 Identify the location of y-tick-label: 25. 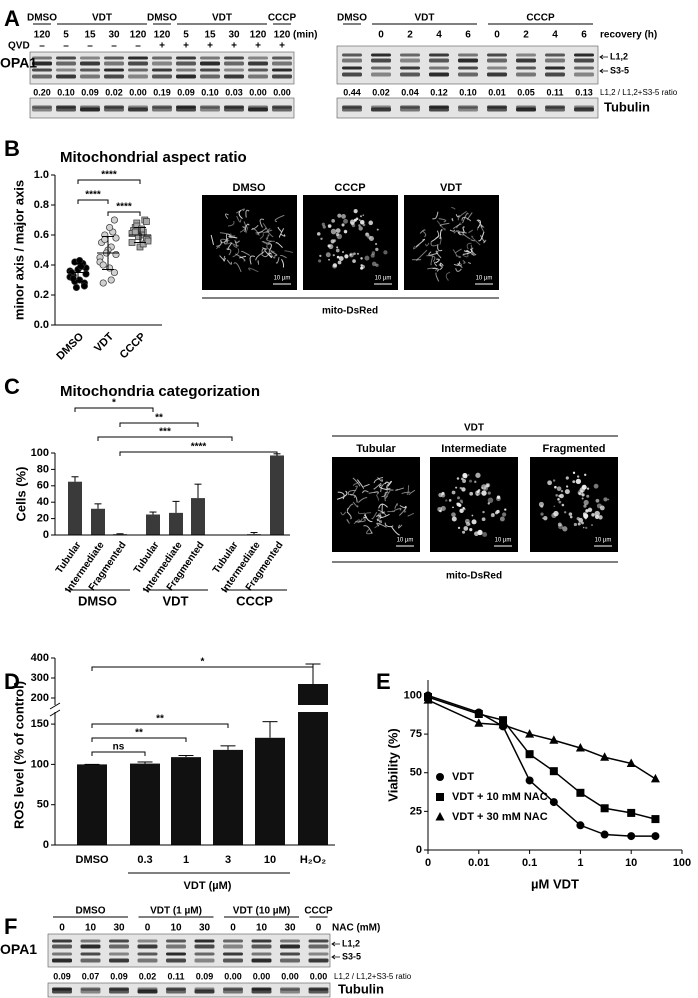
(416, 811).